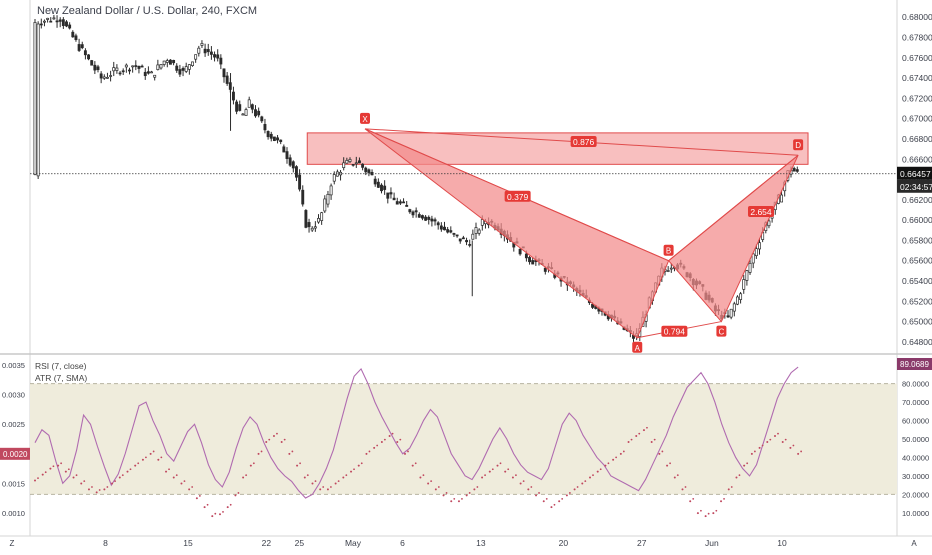  What do you see at coordinates (915, 421) in the screenshot?
I see `rsi-tick-label: 60.0000` at bounding box center [915, 421].